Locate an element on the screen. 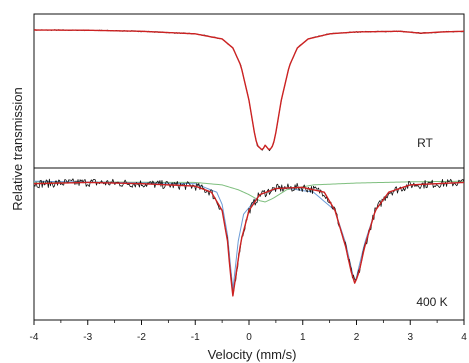  x-tick-label: 0 is located at coordinates (249, 337).